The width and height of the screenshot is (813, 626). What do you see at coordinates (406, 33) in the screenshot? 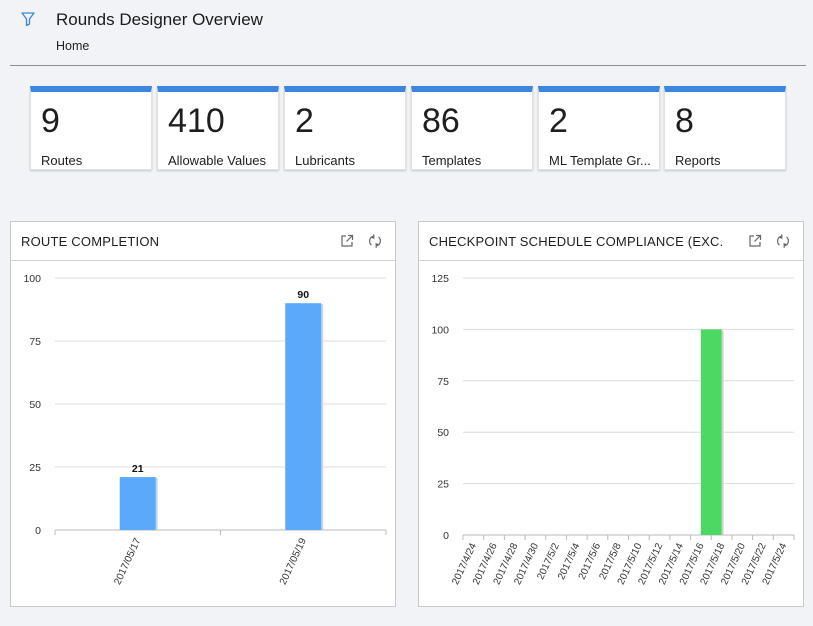
I see `page-header: Rounds Designer Overview Home` at bounding box center [406, 33].